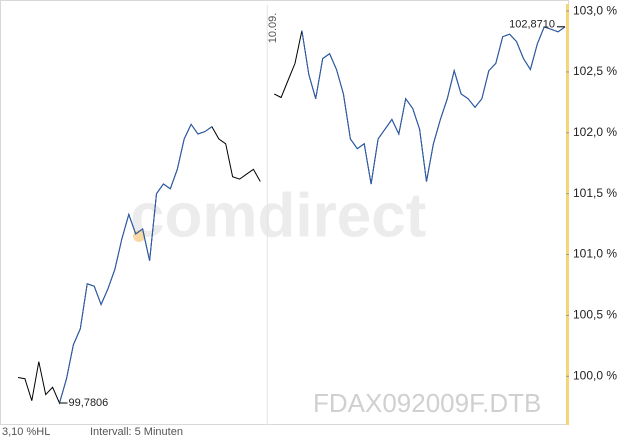 The height and width of the screenshot is (444, 636). Describe the element at coordinates (139, 236) in the screenshot. I see `watermark-dot` at that location.